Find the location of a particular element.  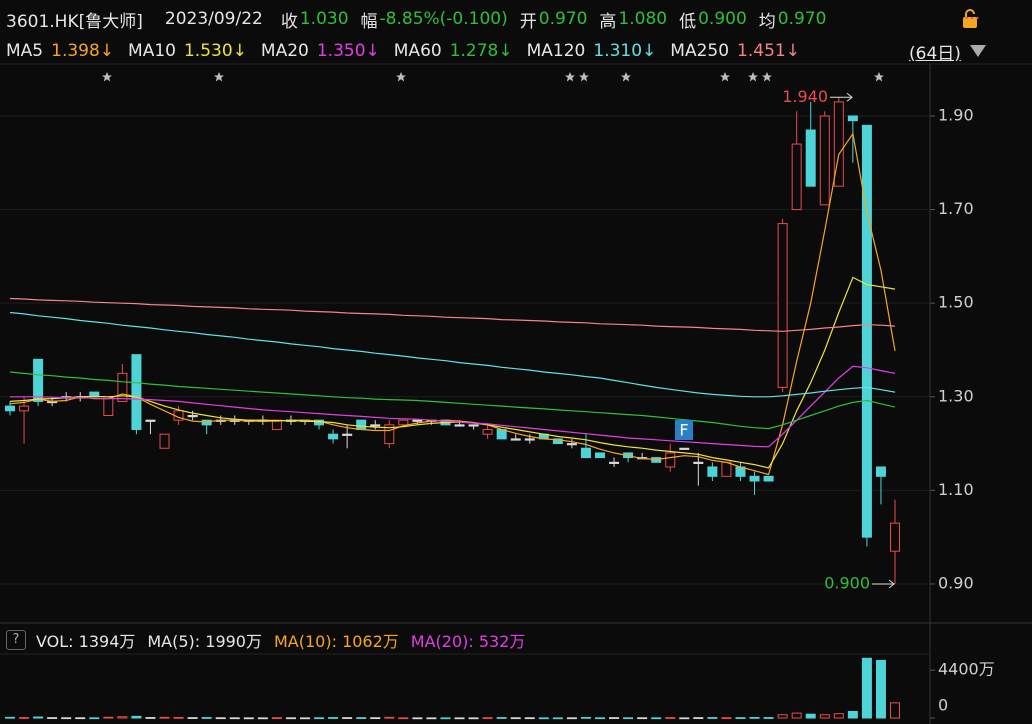

indicator: MA(20): 532万 is located at coordinates (468, 641).